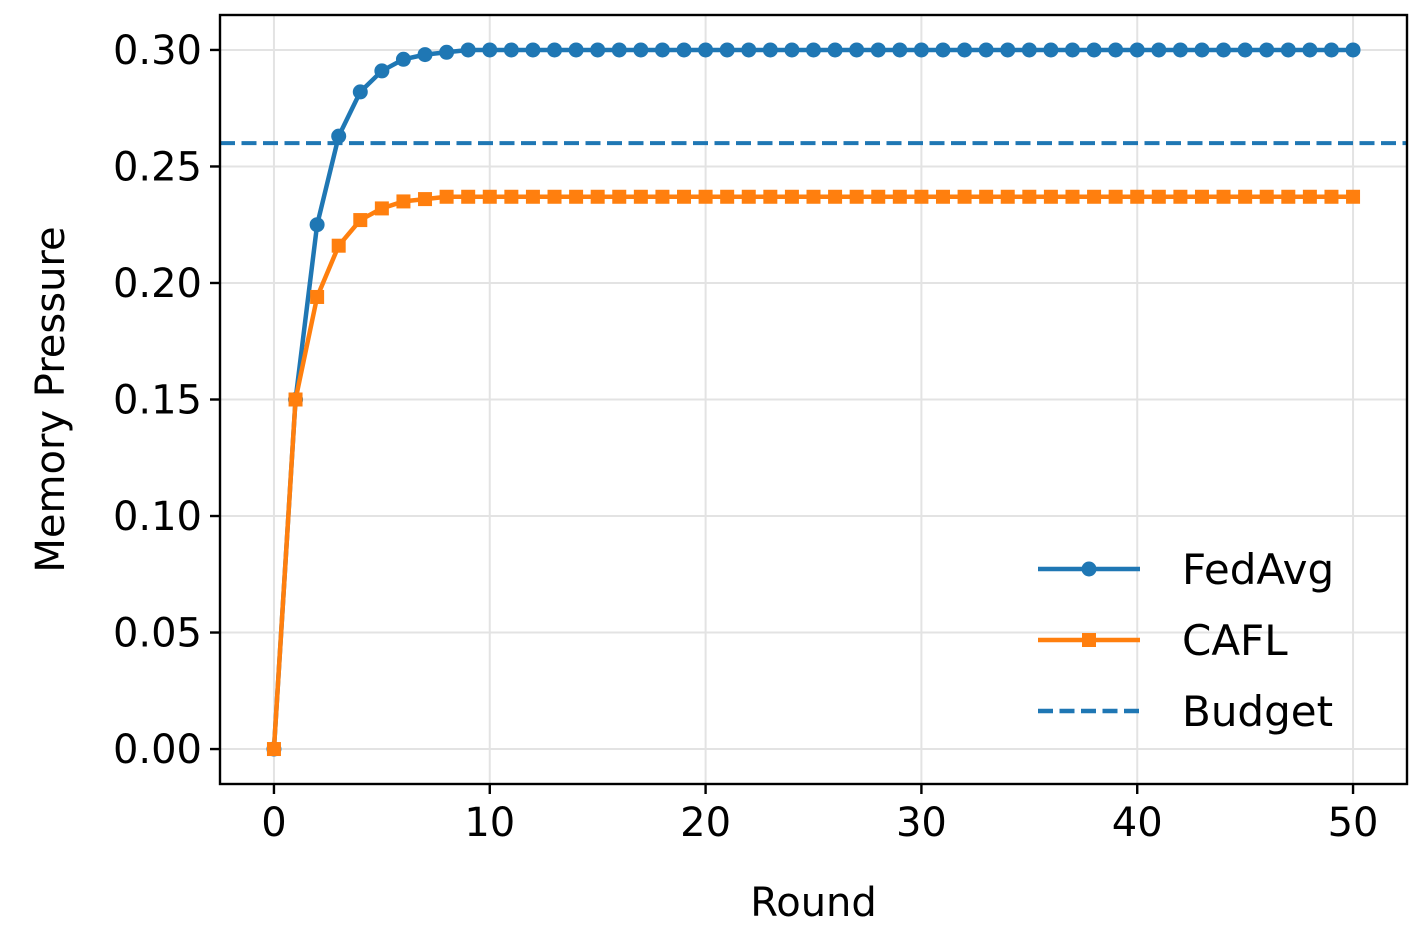 The width and height of the screenshot is (1421, 945). I want to click on legend-label: Budget, so click(1257, 711).